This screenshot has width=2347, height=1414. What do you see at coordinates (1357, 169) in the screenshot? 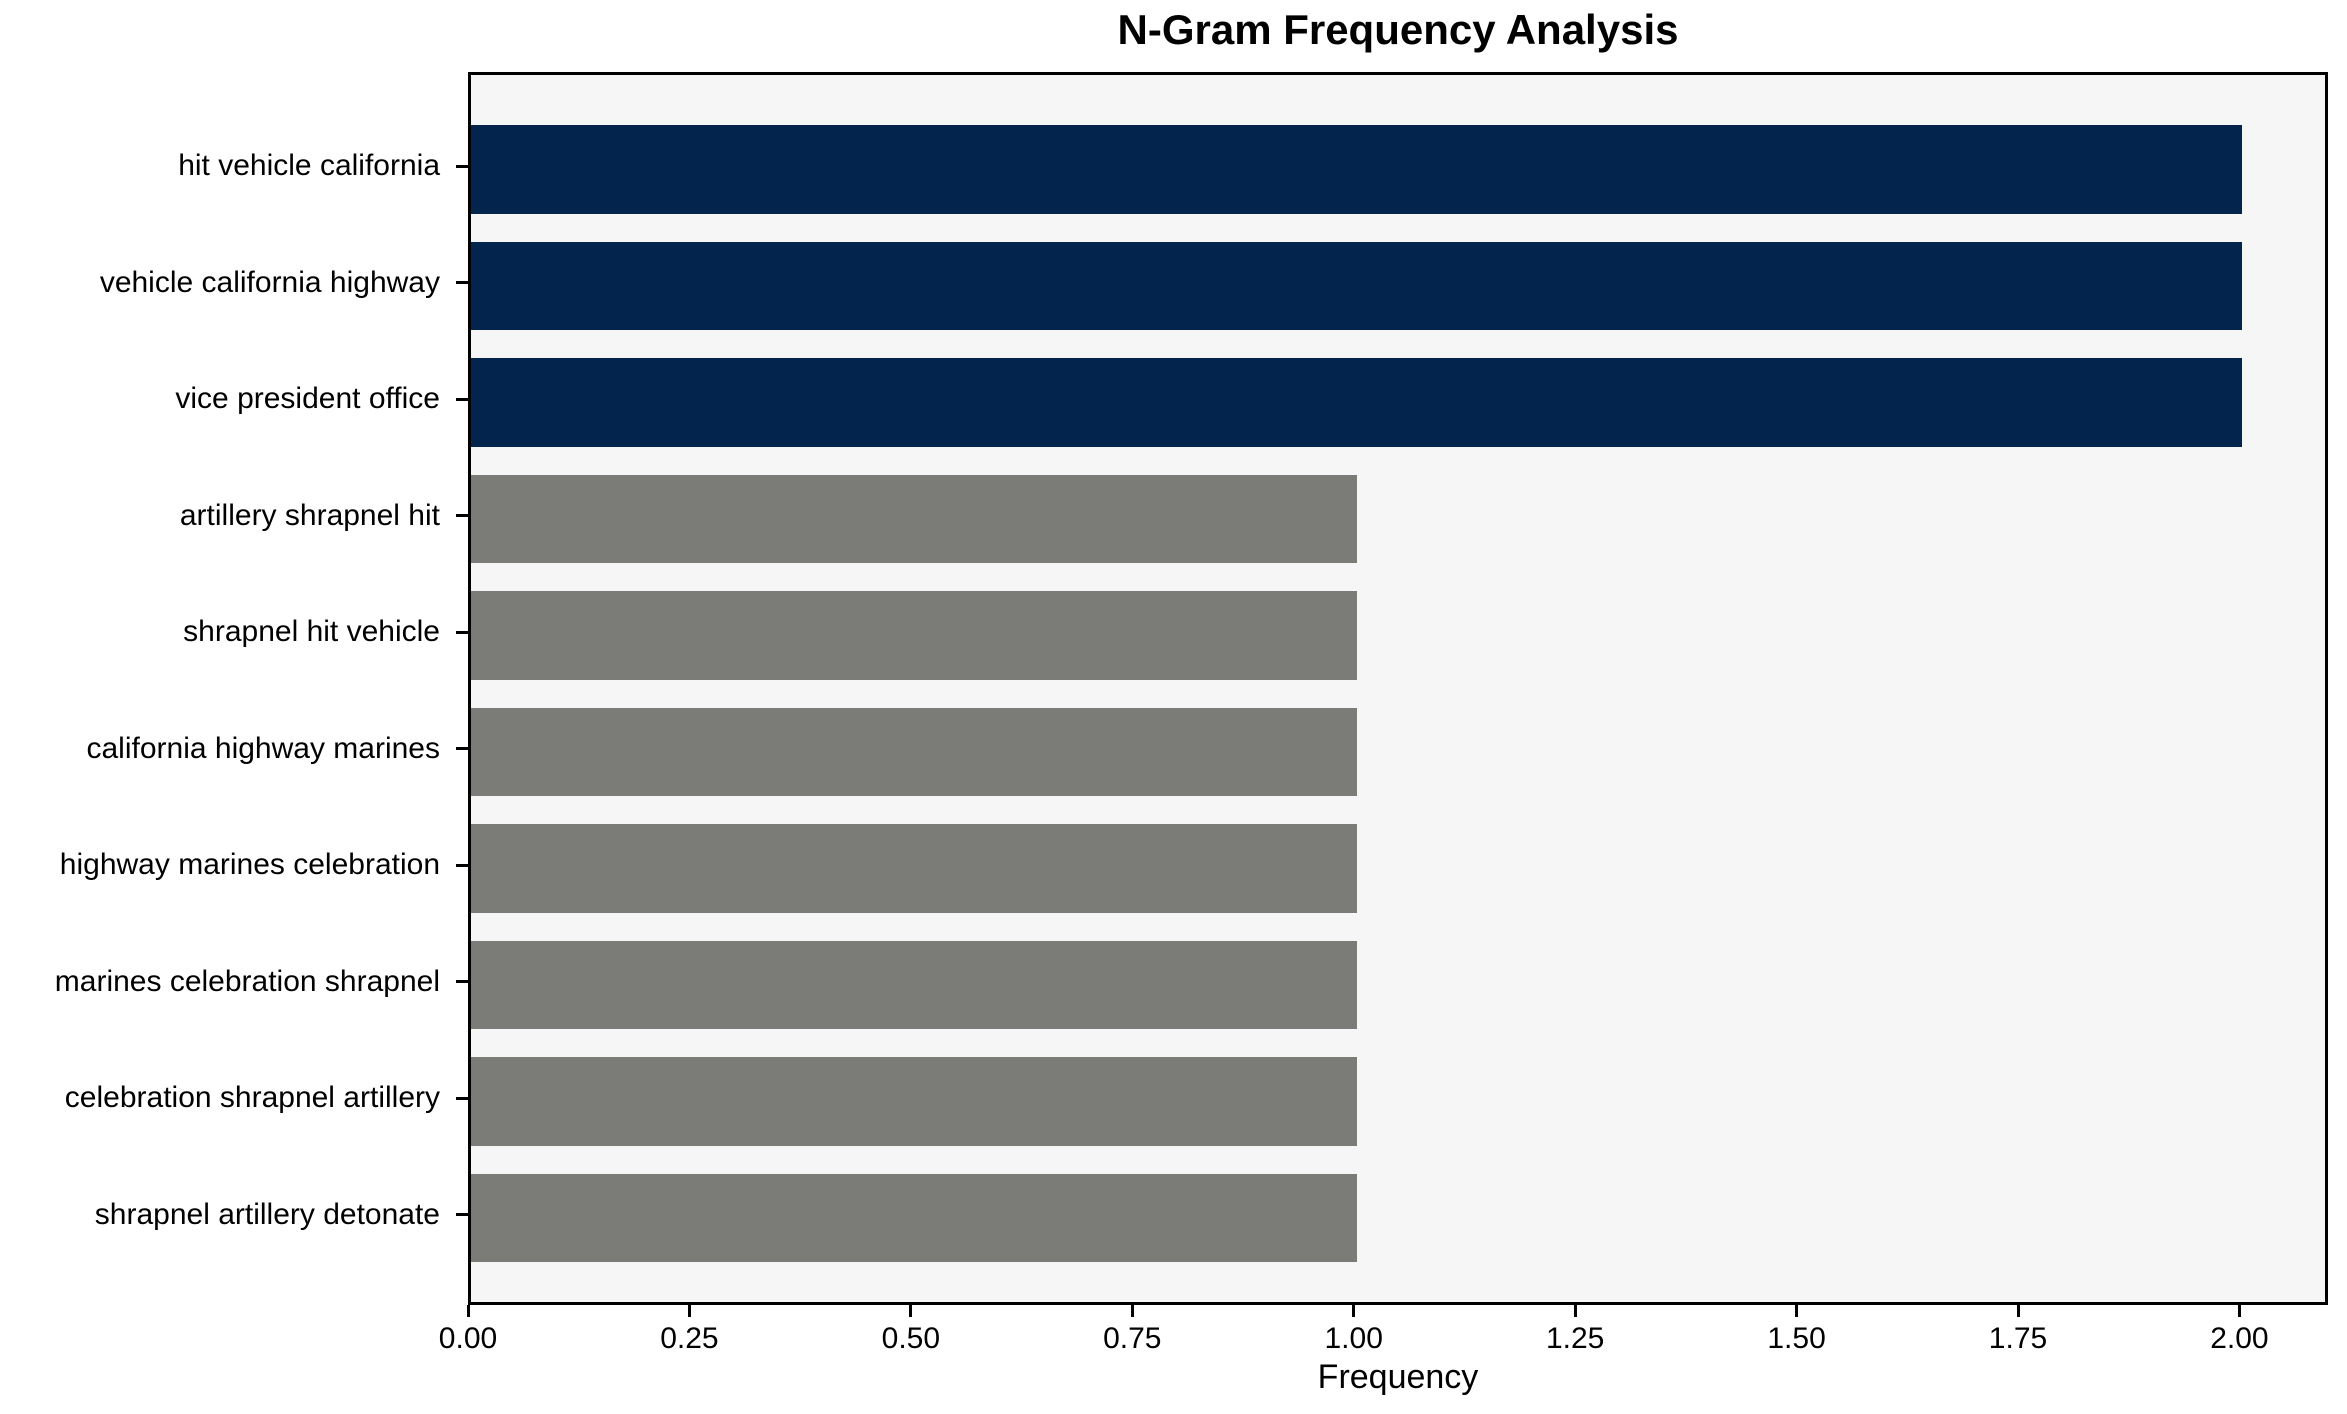
I see `bar-hit-vehicle-california` at bounding box center [1357, 169].